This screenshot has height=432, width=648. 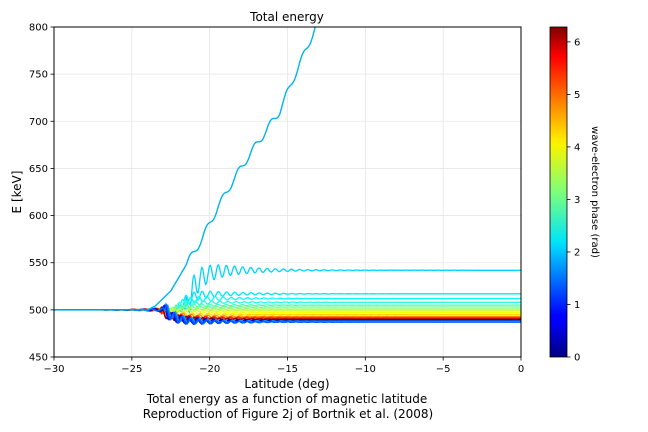 What do you see at coordinates (38, 122) in the screenshot?
I see `y-tick-label: 700` at bounding box center [38, 122].